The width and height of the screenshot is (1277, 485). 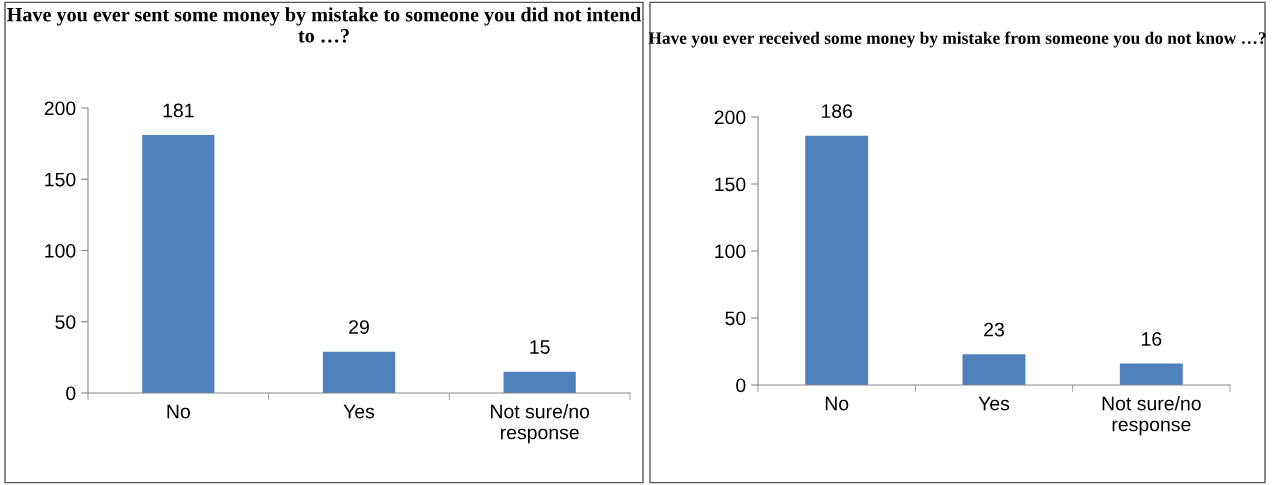 I want to click on data-label: 186, so click(x=837, y=111).